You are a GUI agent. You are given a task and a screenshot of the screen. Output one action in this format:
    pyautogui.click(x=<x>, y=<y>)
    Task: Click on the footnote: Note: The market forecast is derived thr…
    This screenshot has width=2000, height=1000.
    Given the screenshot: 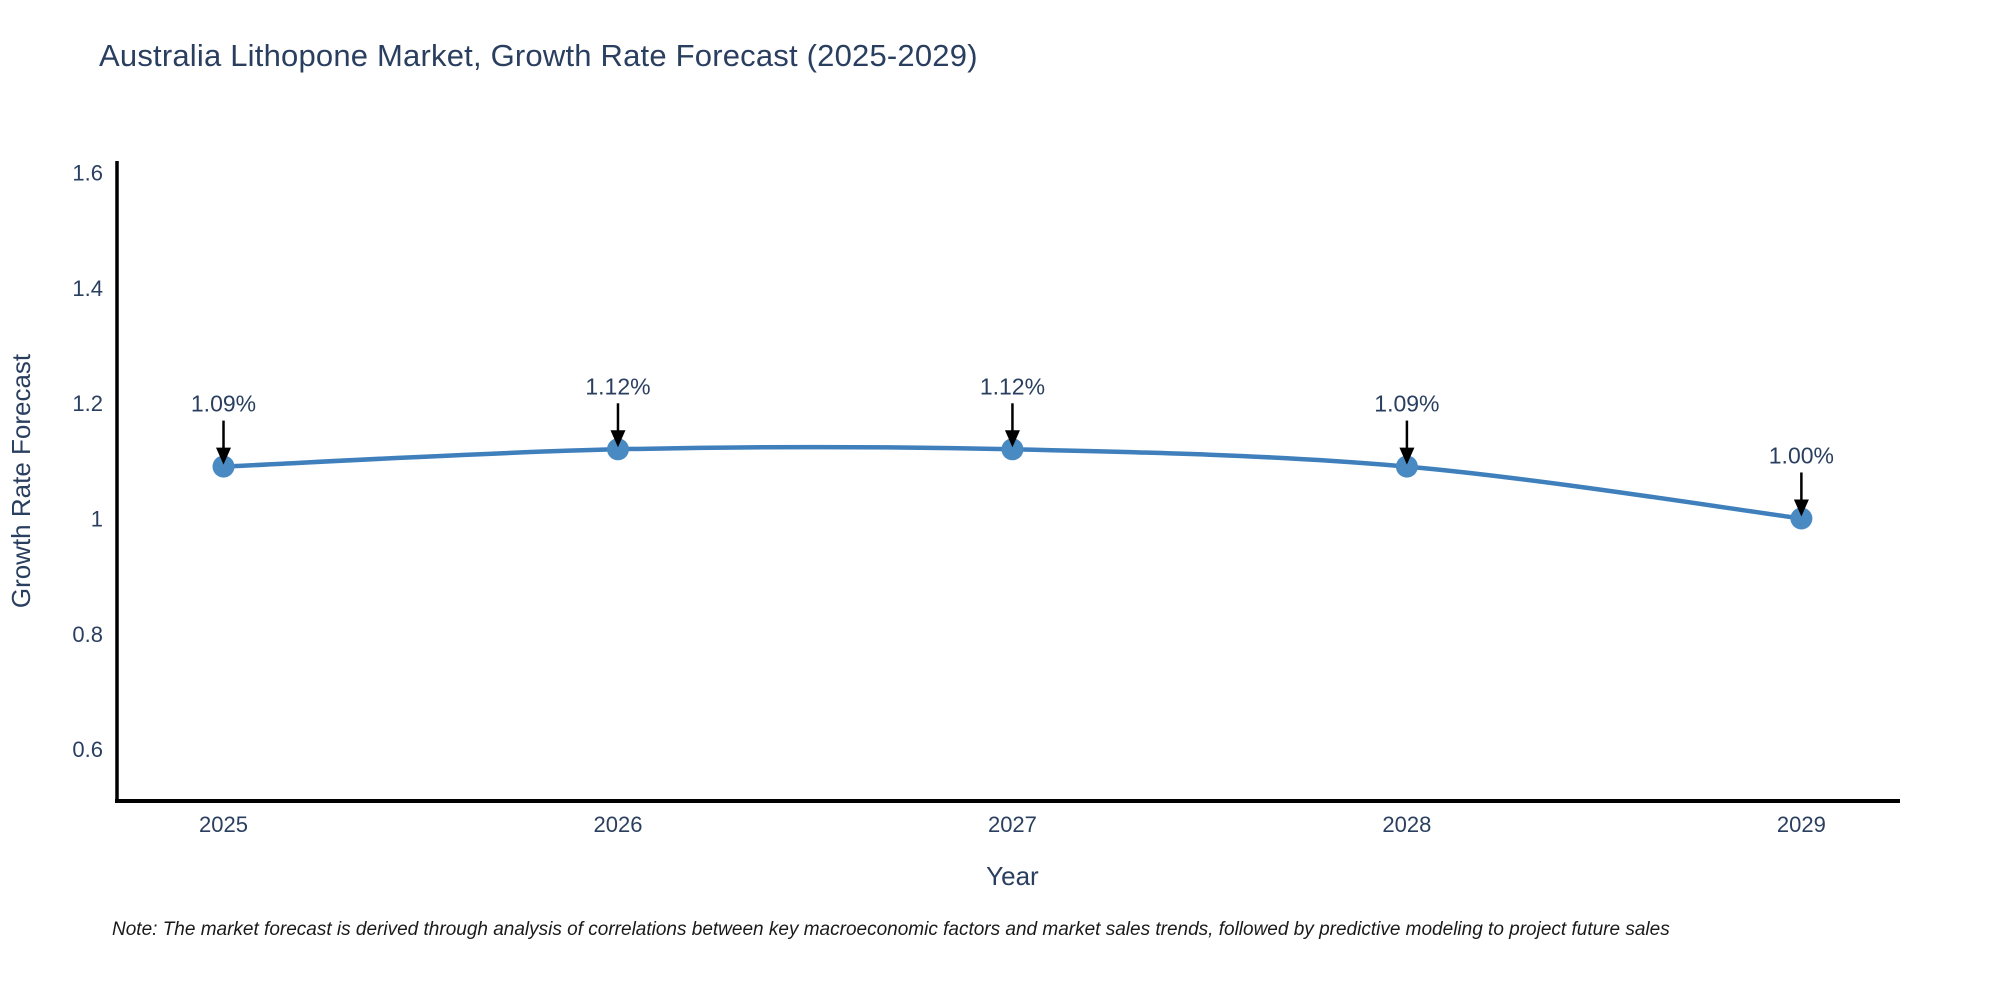 What is the action you would take?
    pyautogui.click(x=891, y=929)
    